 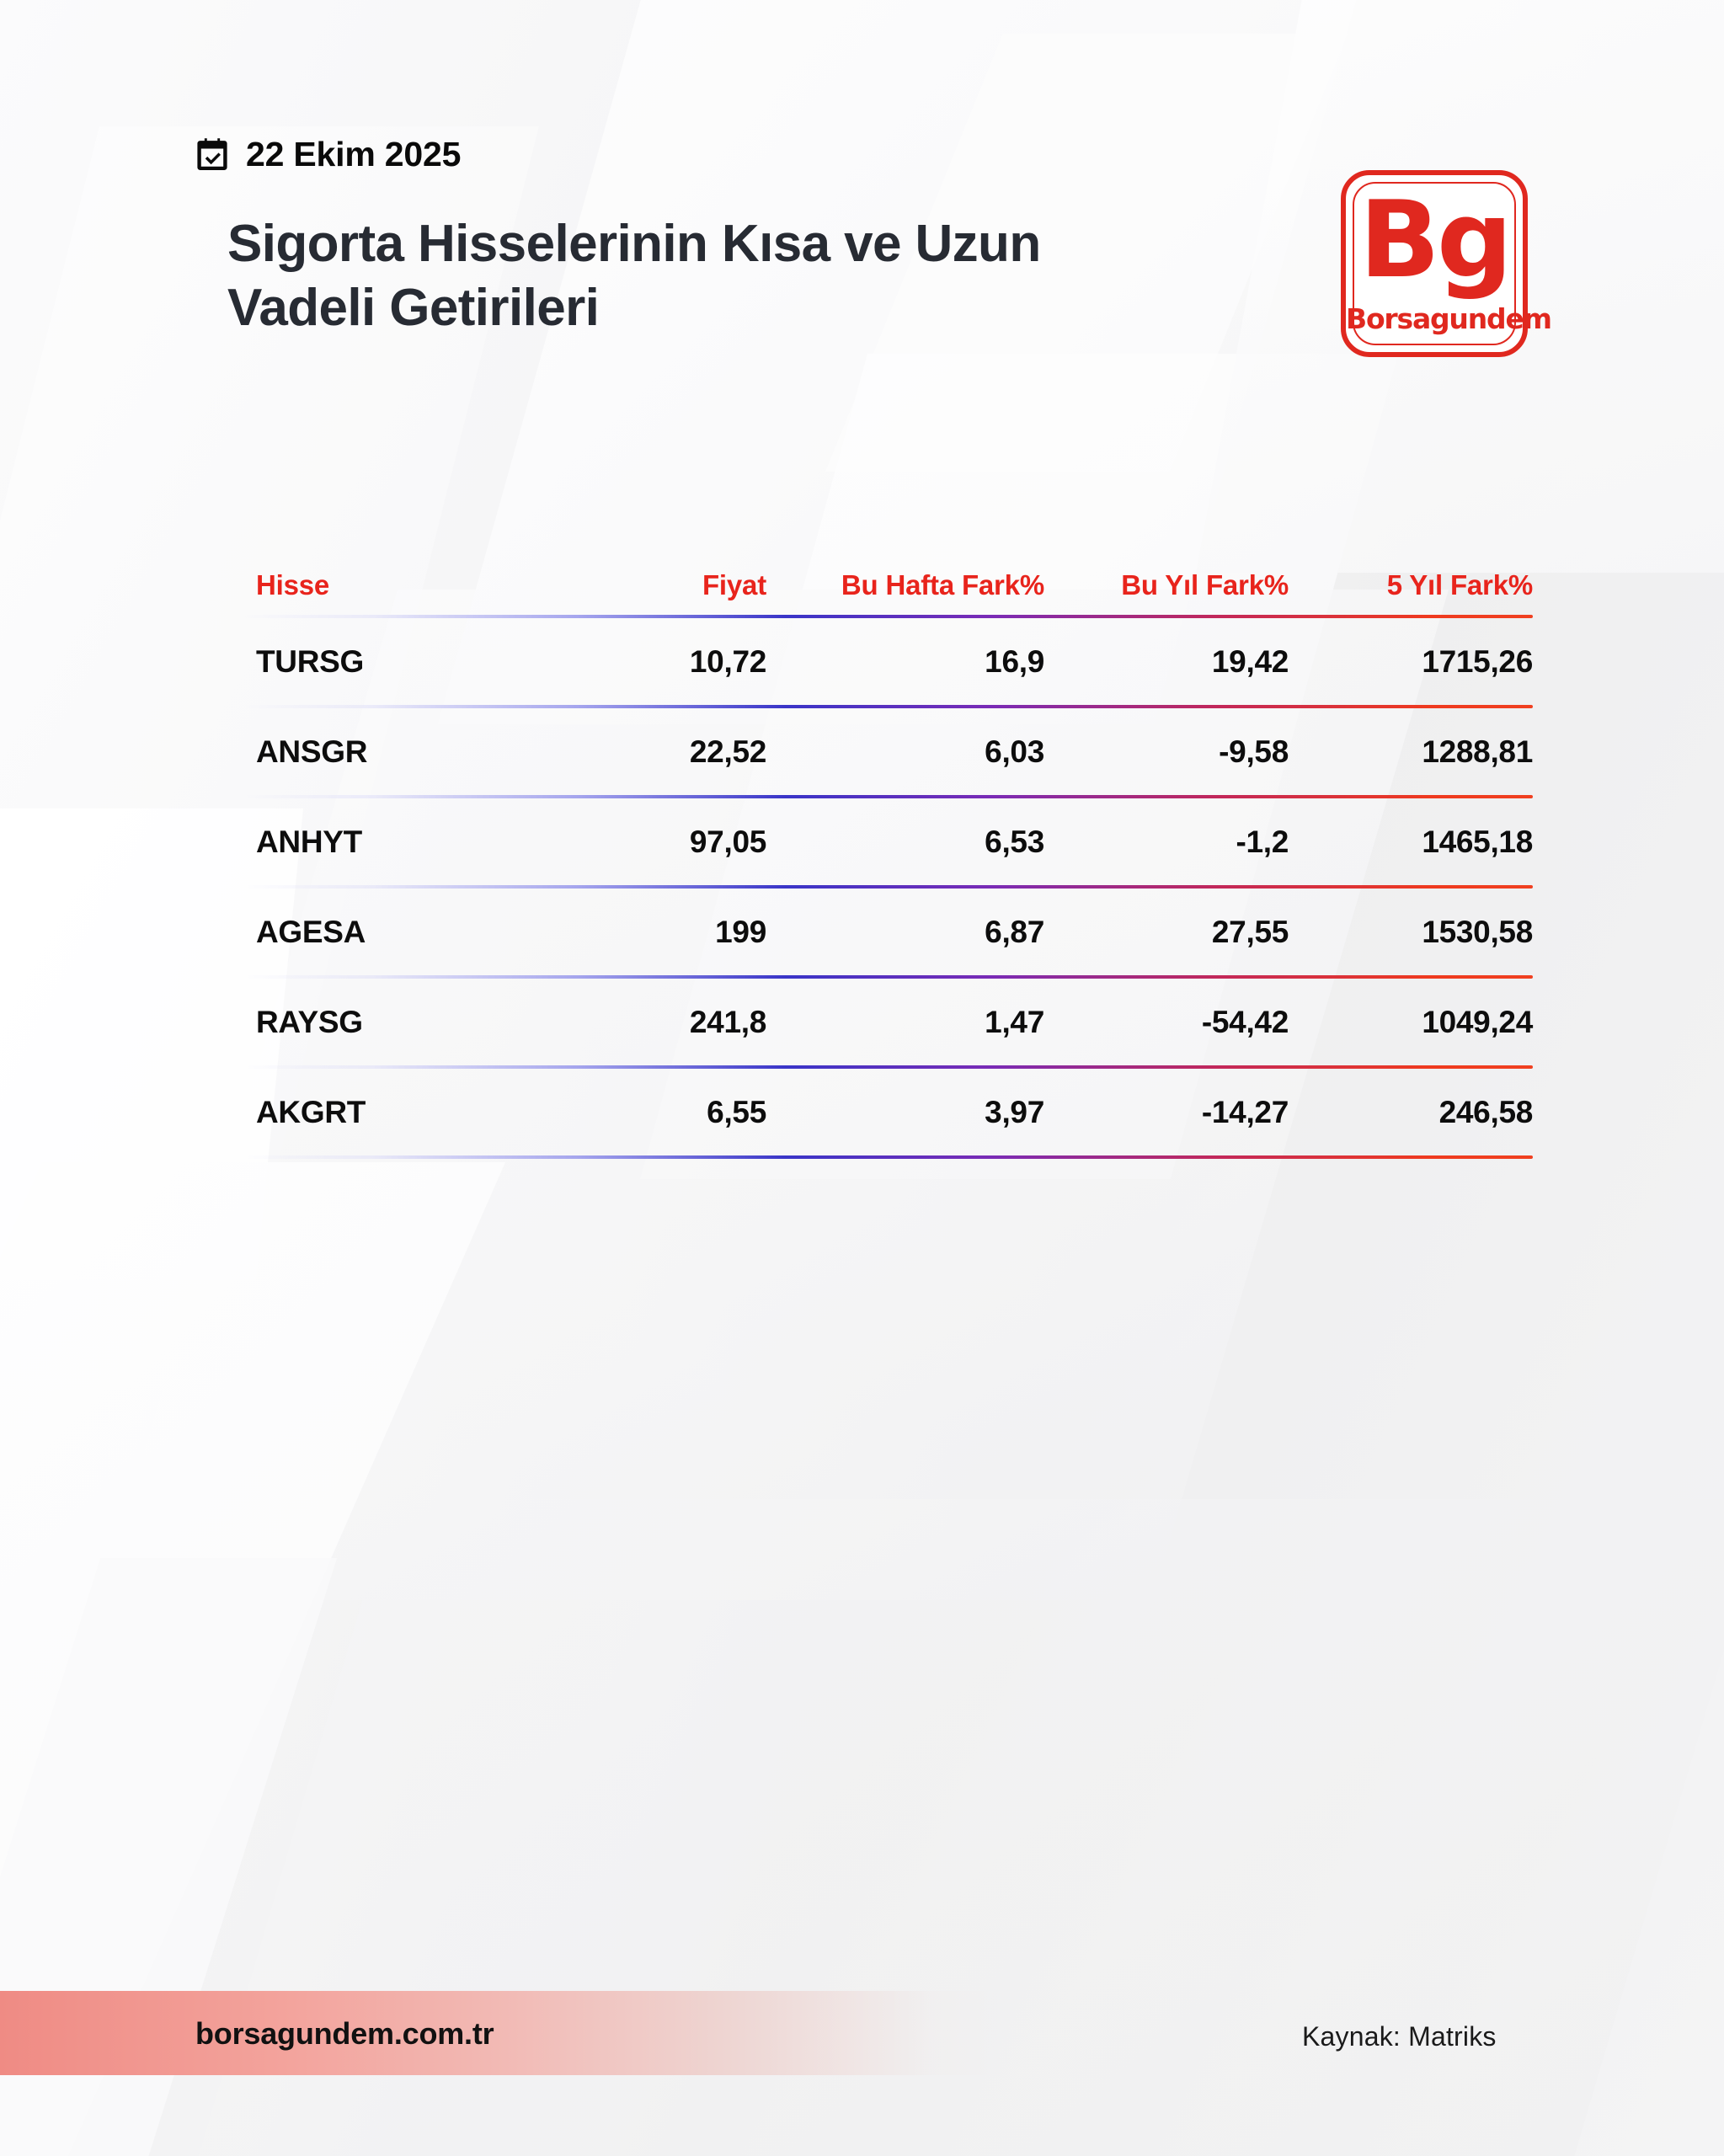 I want to click on footer-website-url: borsagundem.com.tr, so click(x=344, y=2033).